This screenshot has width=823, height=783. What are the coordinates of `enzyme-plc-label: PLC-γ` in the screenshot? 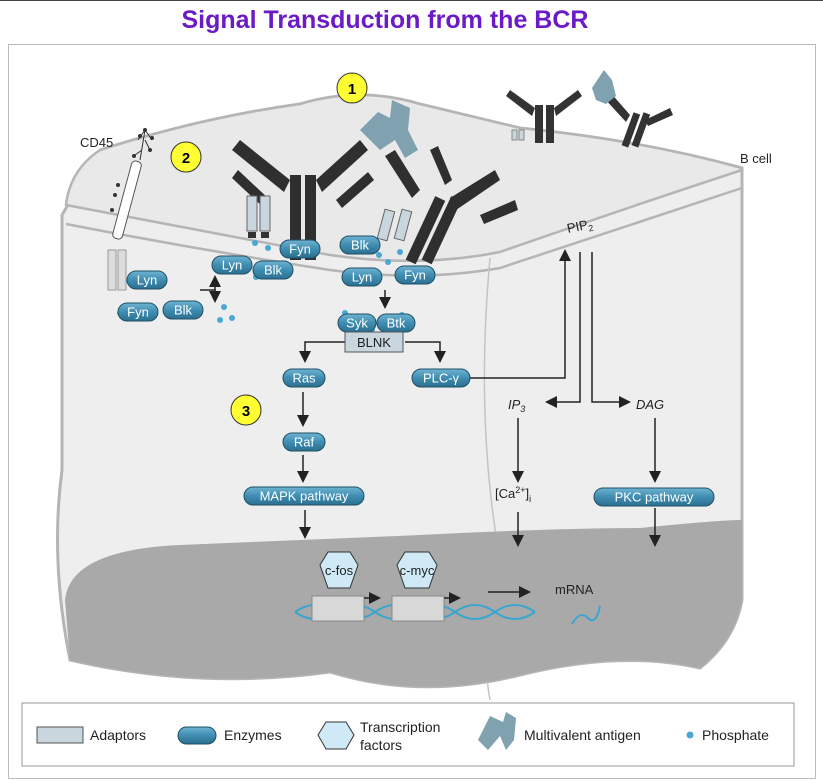 It's located at (441, 378).